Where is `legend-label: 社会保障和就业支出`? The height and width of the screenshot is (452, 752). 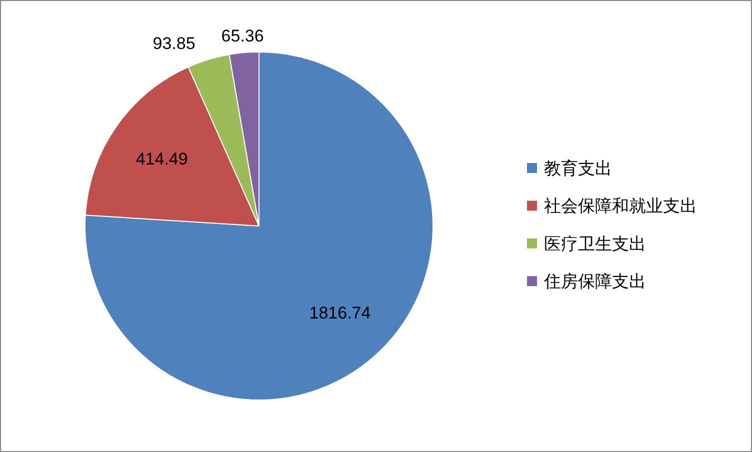 legend-label: 社会保障和就业支出 is located at coordinates (620, 206).